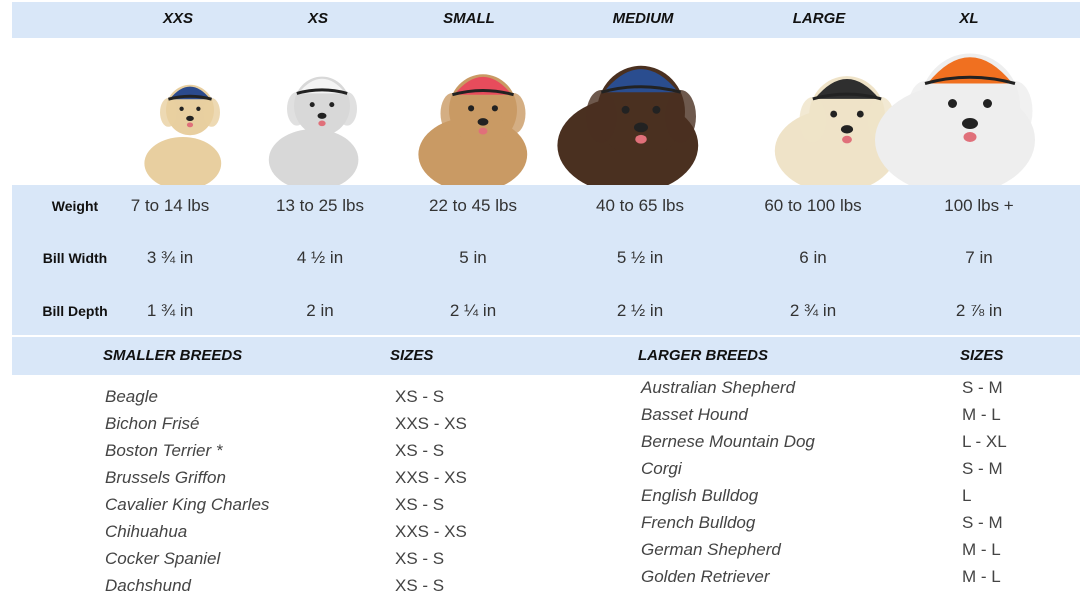 The image size is (1080, 599). Describe the element at coordinates (469, 18) in the screenshot. I see `size-header: SMALL` at that location.